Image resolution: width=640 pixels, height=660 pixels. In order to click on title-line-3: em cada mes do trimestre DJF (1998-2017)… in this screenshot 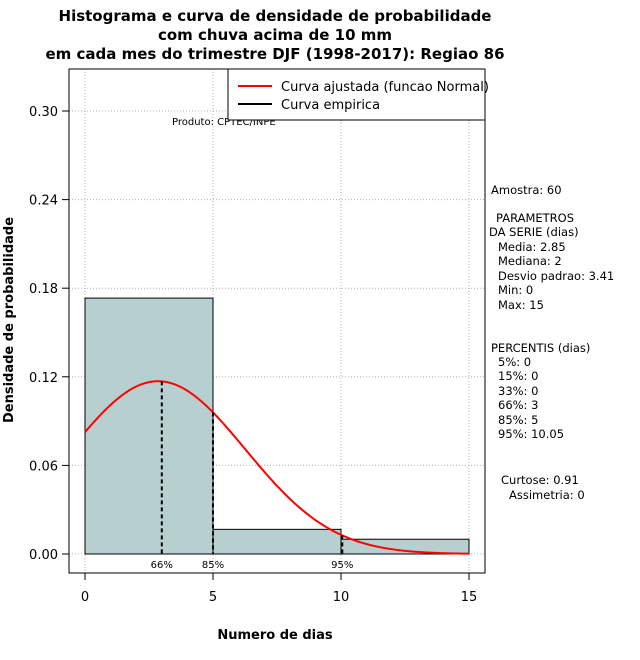, I will do `click(274, 54)`.